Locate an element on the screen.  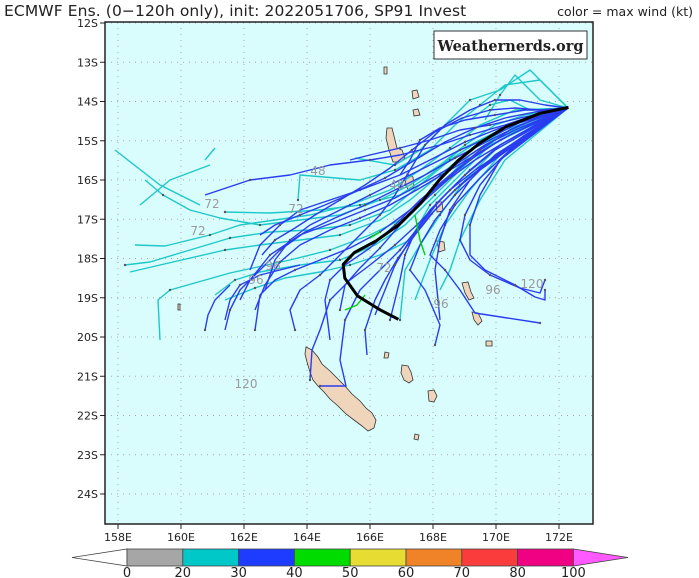
lat-label: 20S is located at coordinates (87, 337).